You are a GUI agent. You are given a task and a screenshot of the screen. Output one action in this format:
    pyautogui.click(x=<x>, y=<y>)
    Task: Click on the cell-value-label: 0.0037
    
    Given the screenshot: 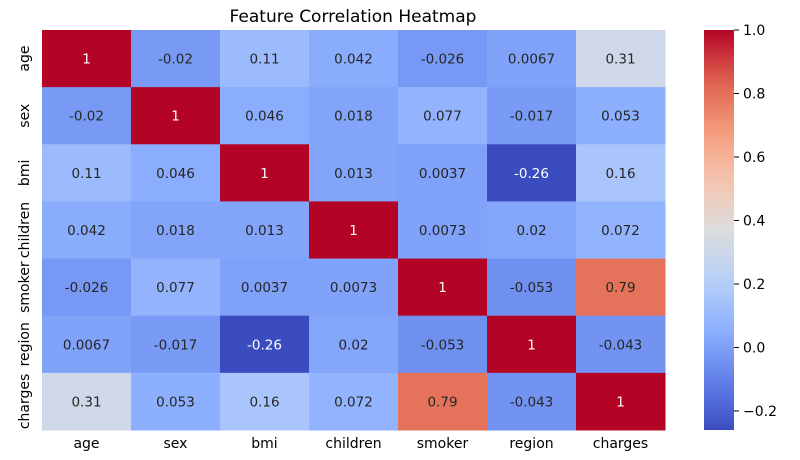 What is the action you would take?
    pyautogui.click(x=442, y=174)
    